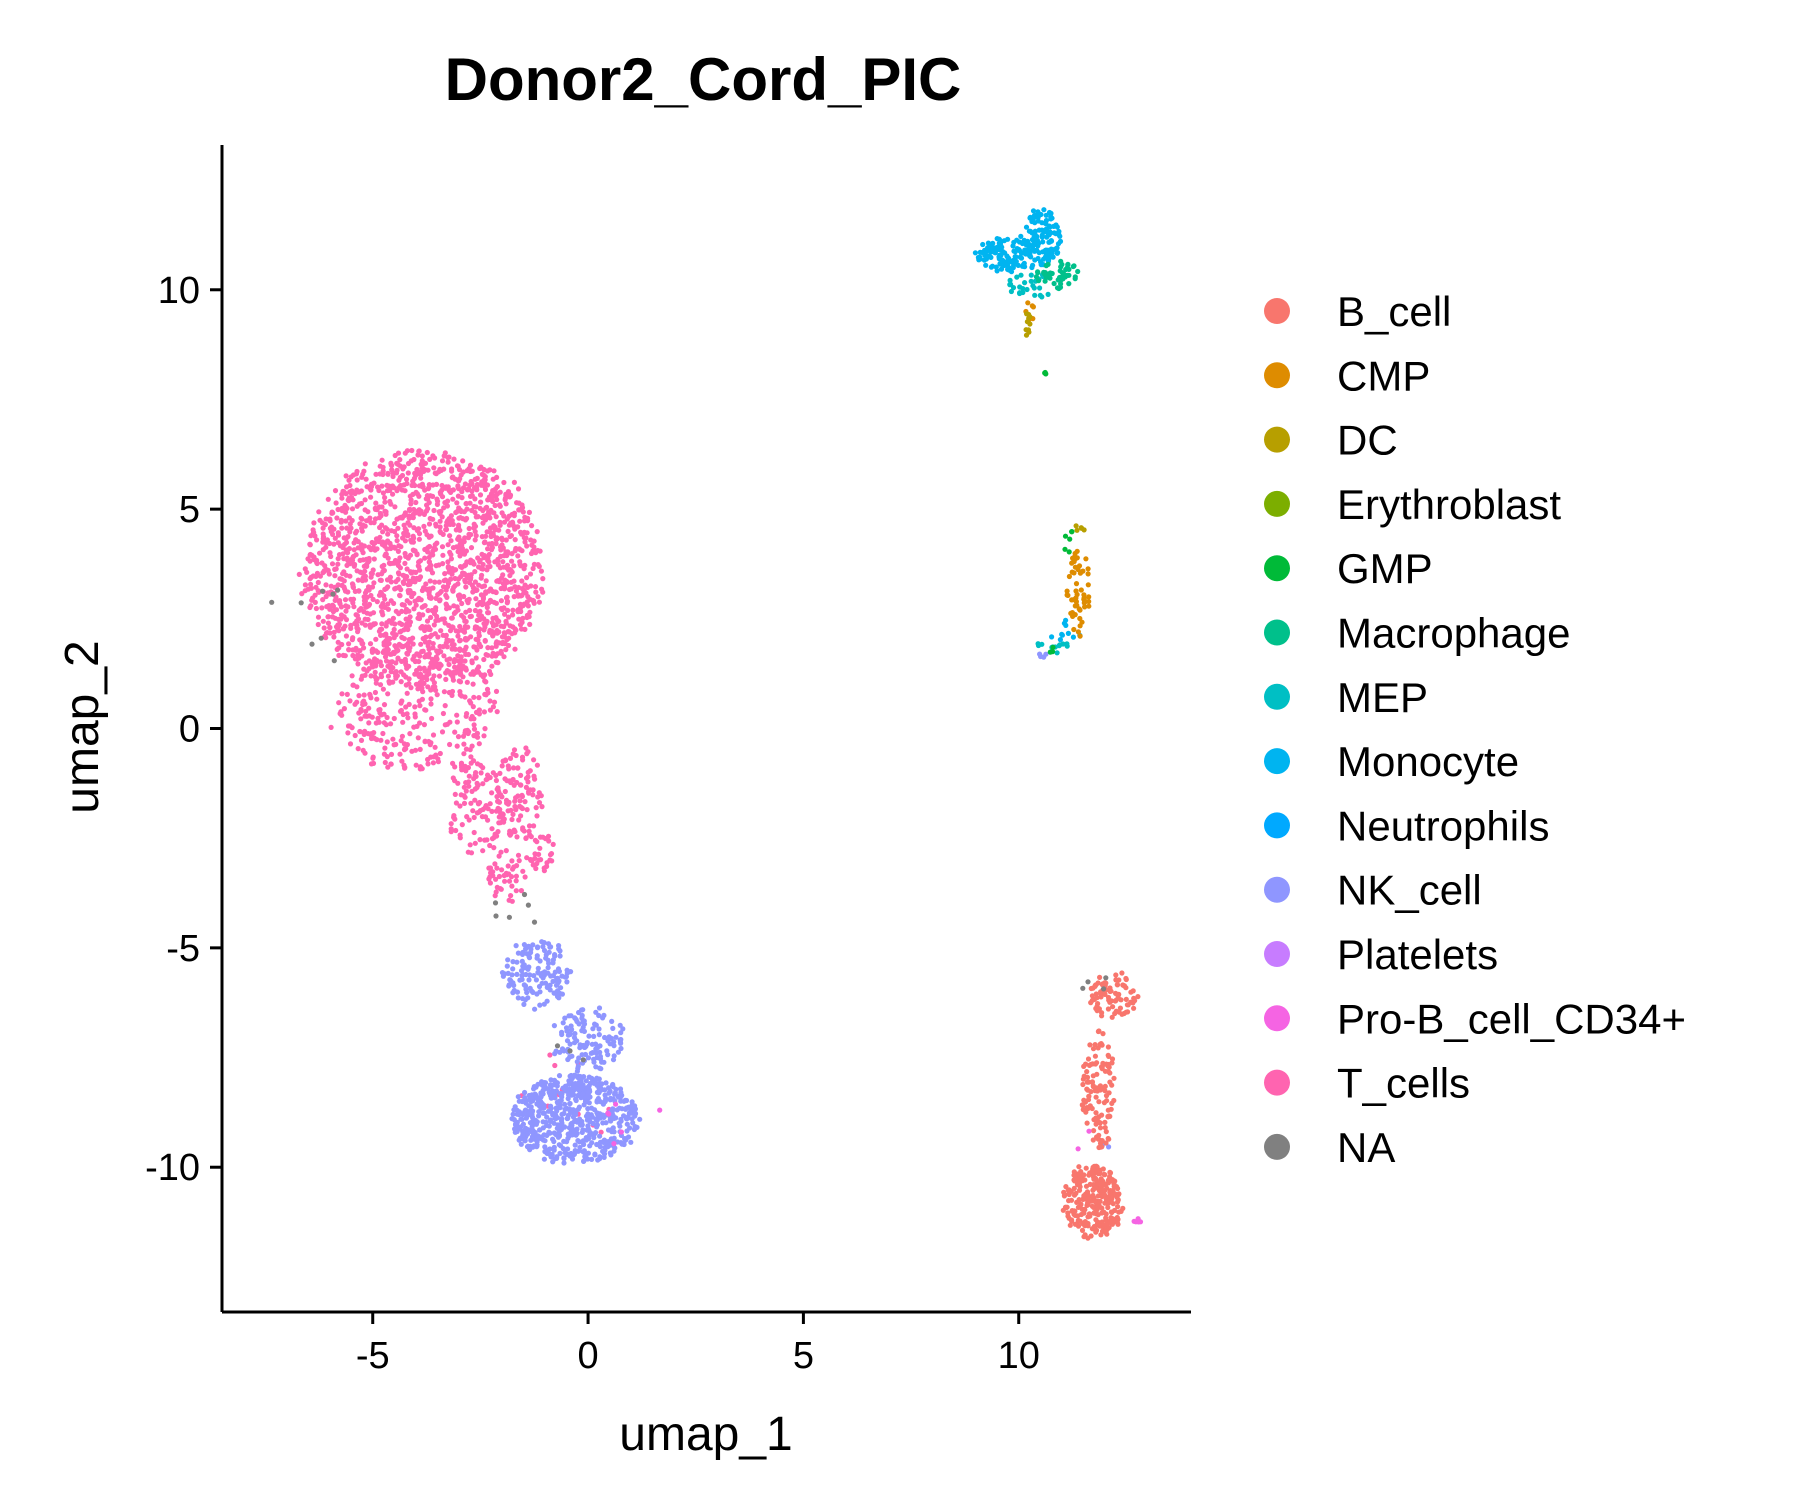  What do you see at coordinates (1277, 1146) in the screenshot?
I see `legend-swatch` at bounding box center [1277, 1146].